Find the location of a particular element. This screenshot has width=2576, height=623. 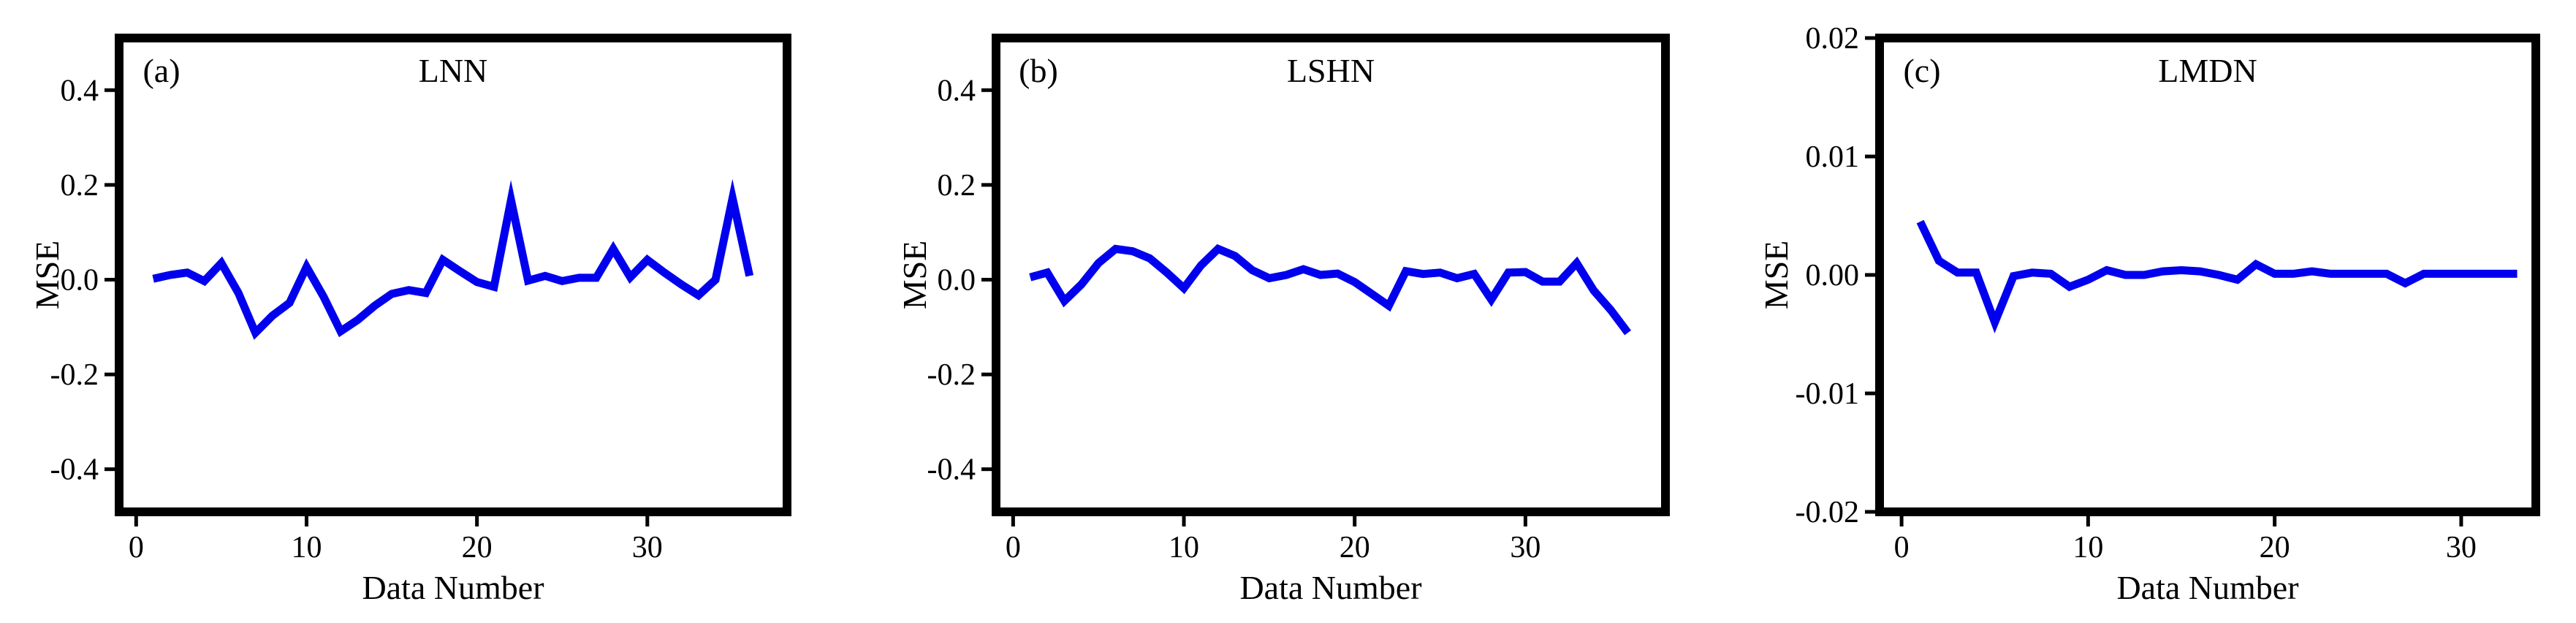

panel-label: (b) is located at coordinates (1038, 70).